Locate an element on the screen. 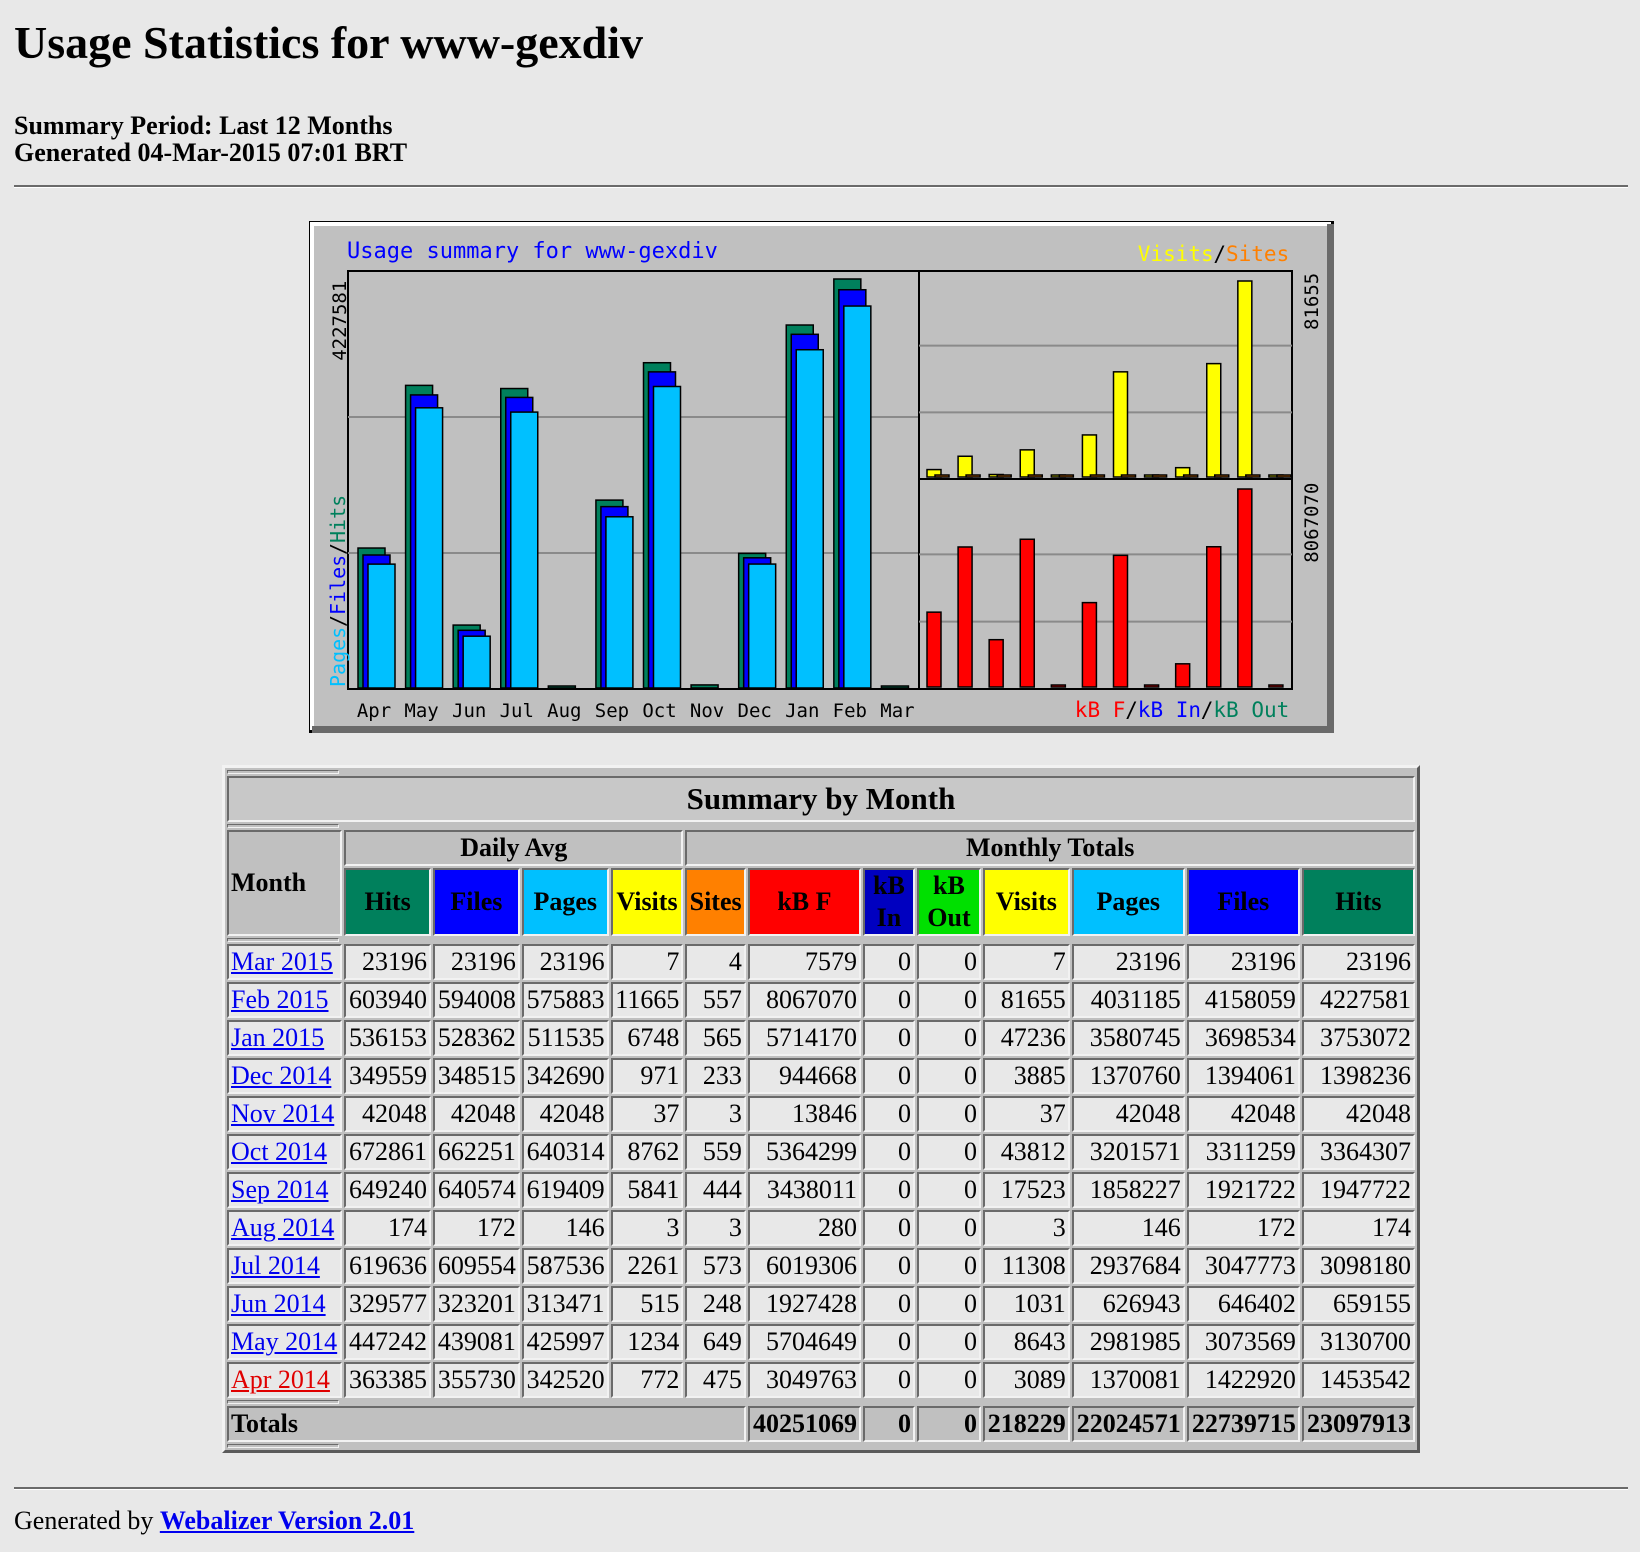 This screenshot has height=1552, width=1640. month-link: Jan 2015 is located at coordinates (278, 1037).